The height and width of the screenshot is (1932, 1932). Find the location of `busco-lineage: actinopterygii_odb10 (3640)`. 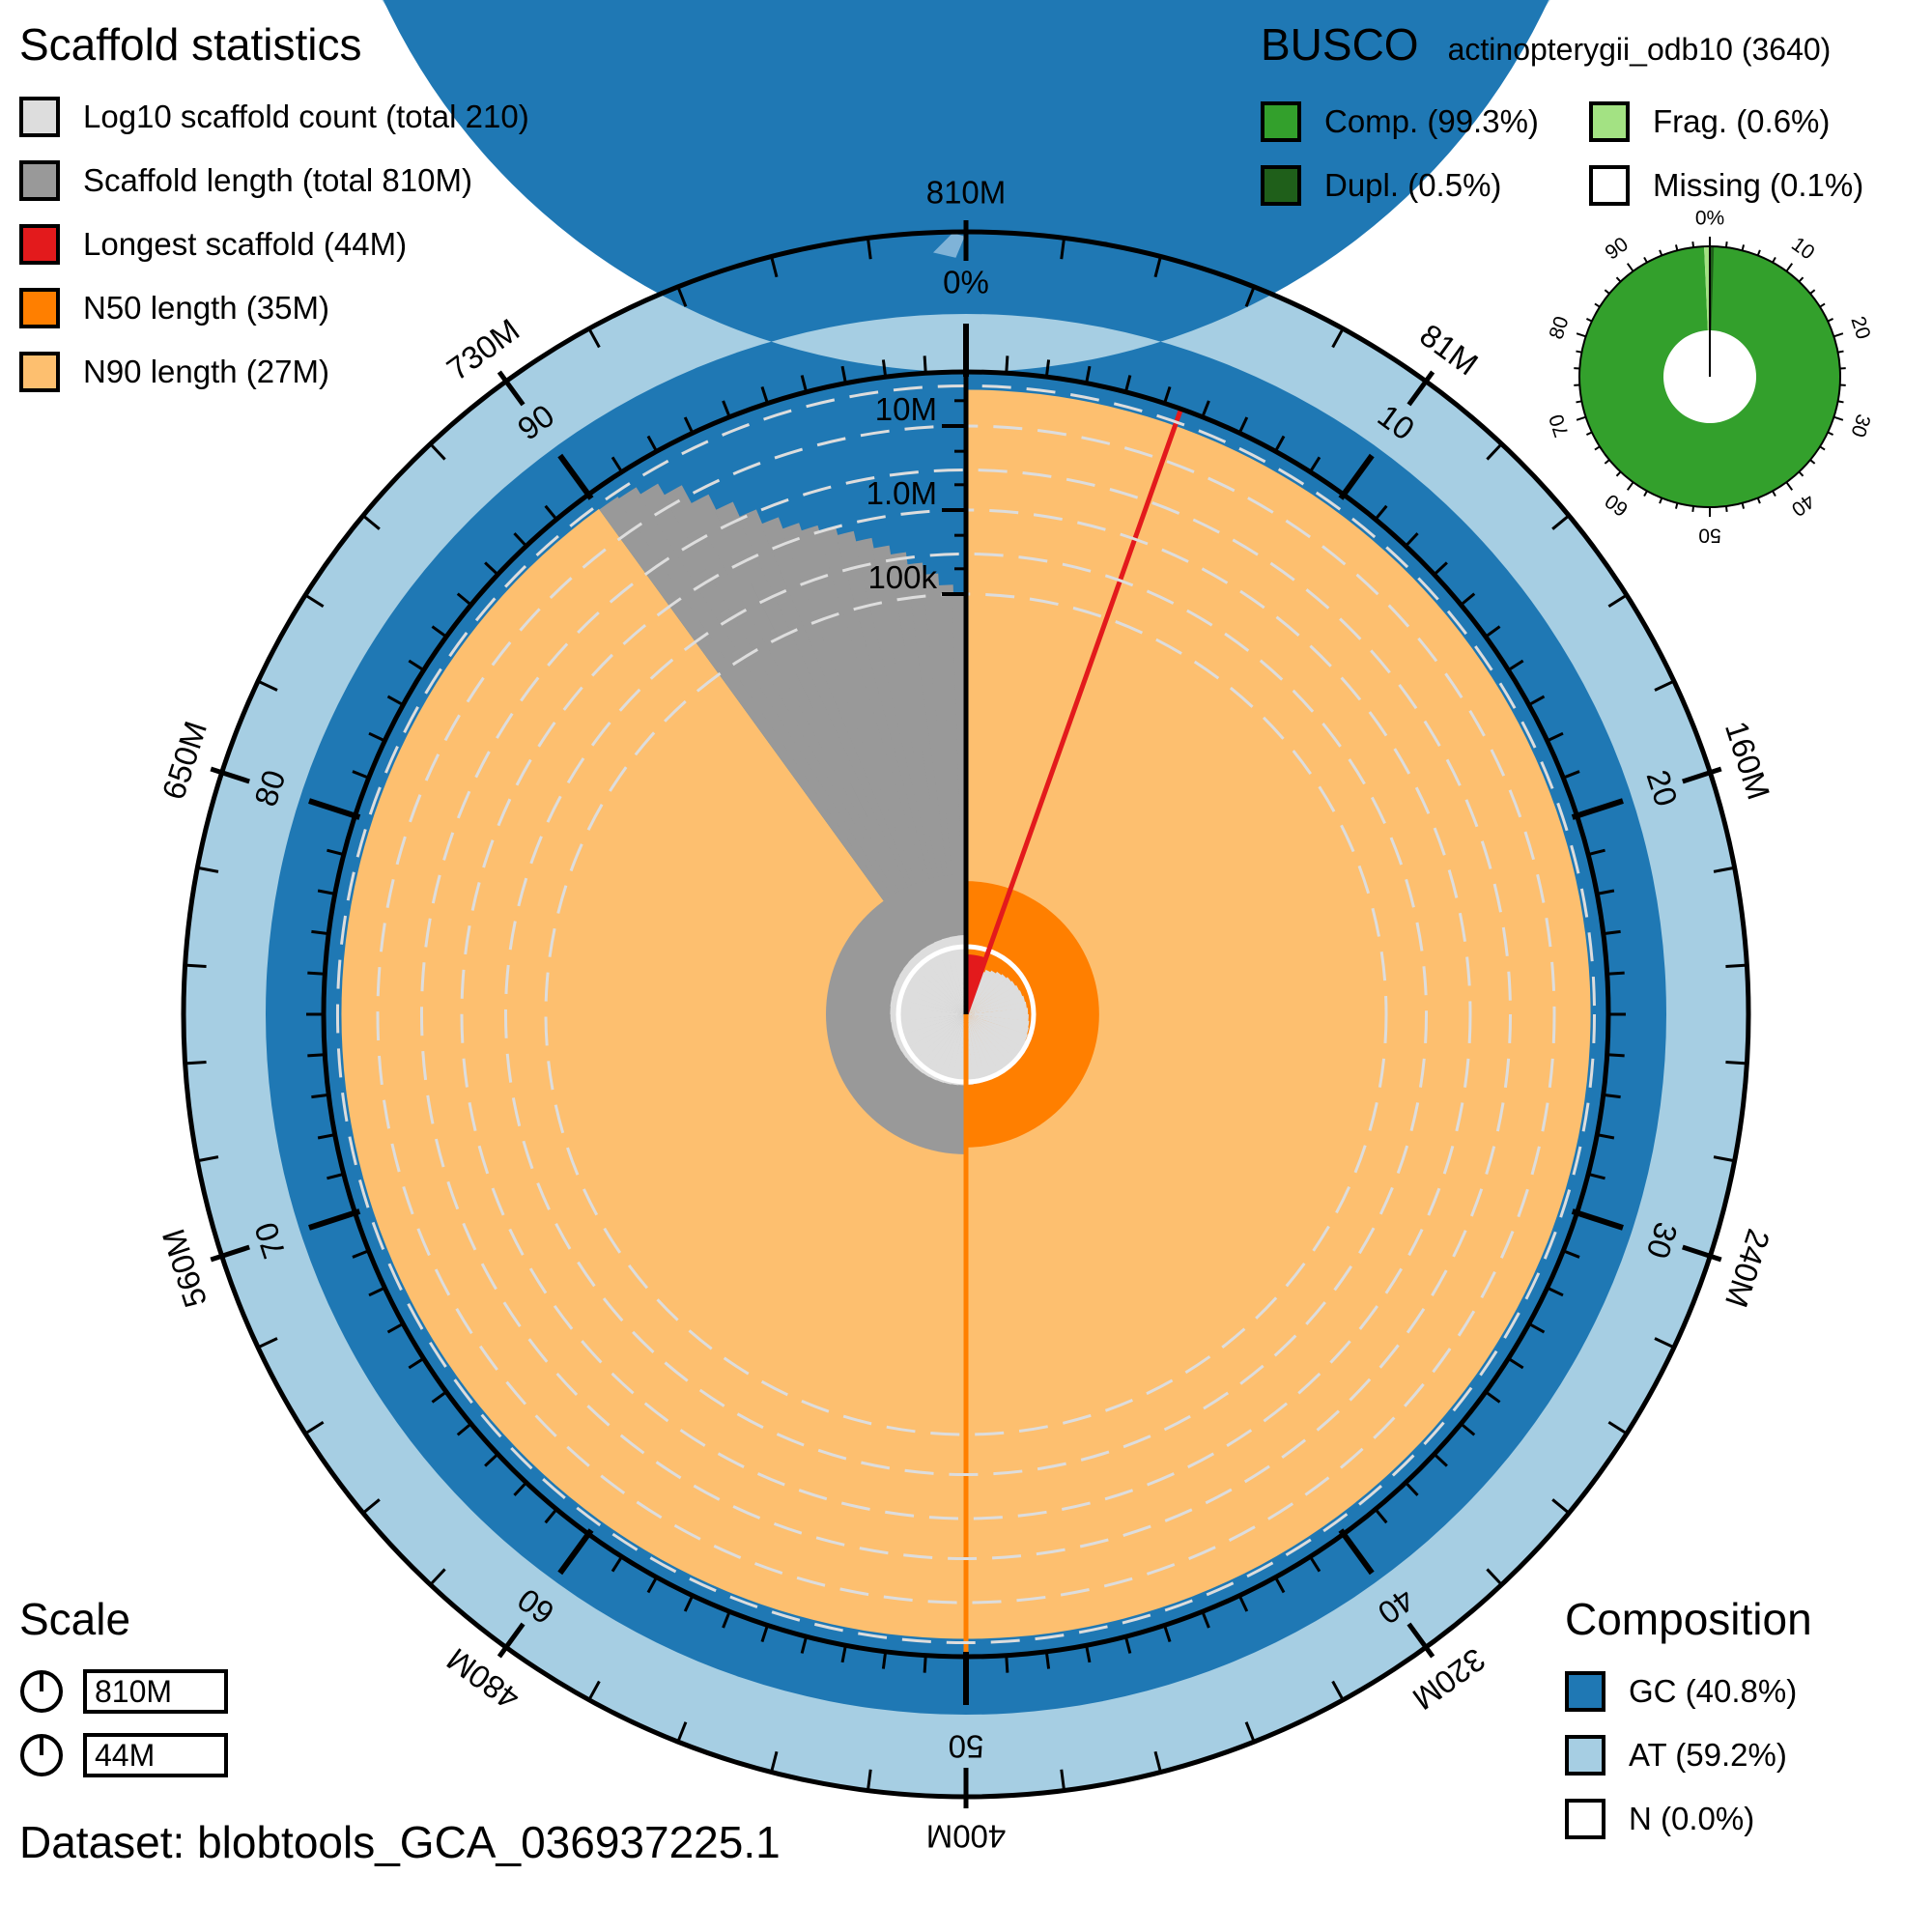

busco-lineage: actinopterygii_odb10 (3640) is located at coordinates (1639, 49).